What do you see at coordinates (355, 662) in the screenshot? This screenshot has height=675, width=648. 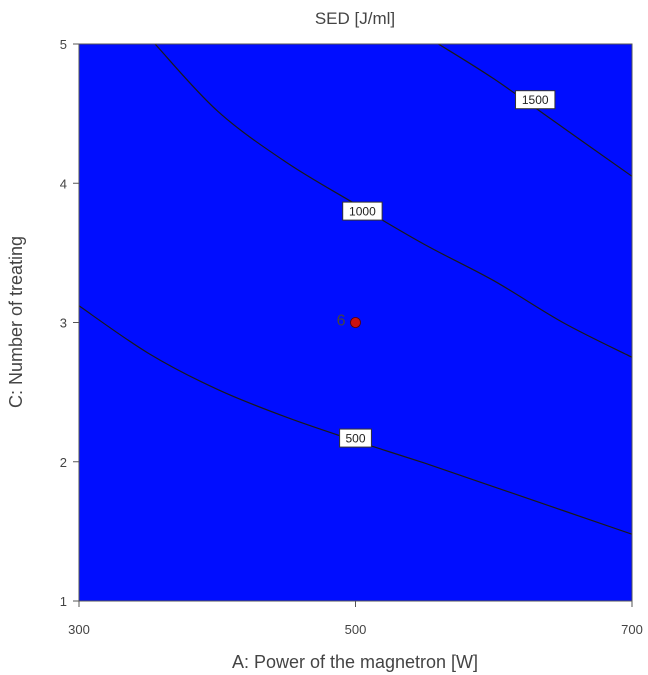 I see `x-axis-label: A: Power of the magnetron [W]` at bounding box center [355, 662].